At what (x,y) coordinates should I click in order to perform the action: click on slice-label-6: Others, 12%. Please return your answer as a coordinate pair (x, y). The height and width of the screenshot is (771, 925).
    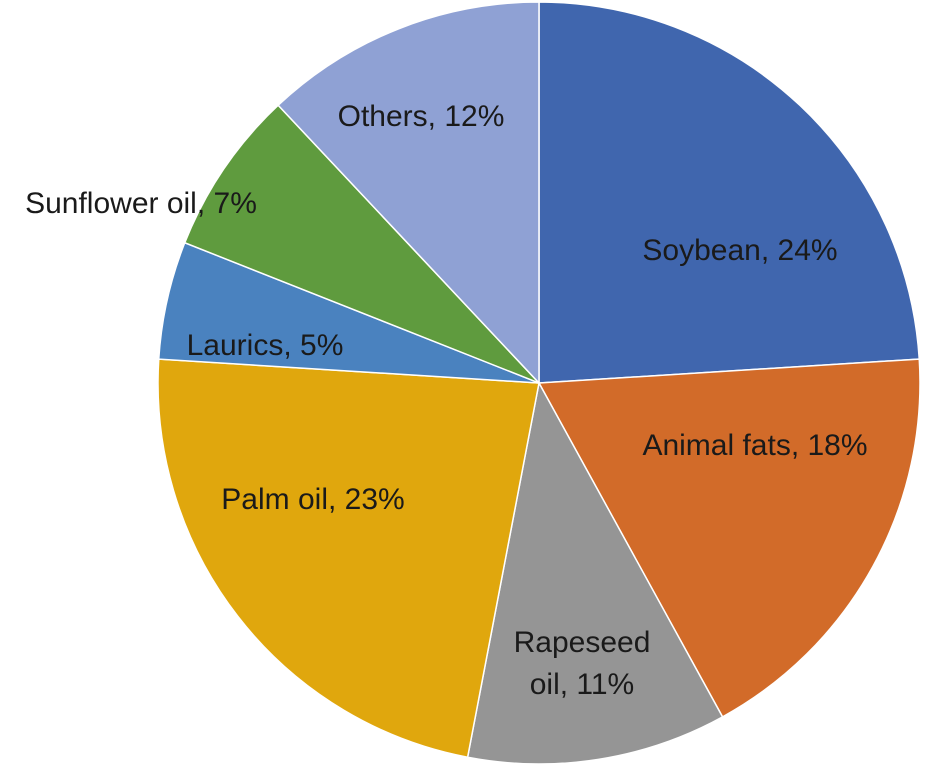
    Looking at the image, I should click on (421, 116).